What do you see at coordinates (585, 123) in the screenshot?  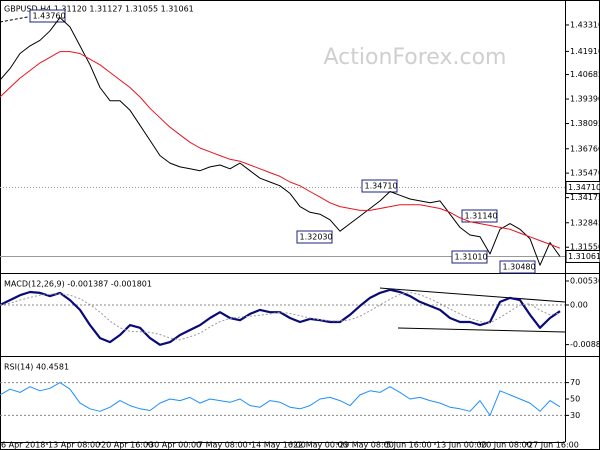 I see `y-tick-label: 1.38095` at bounding box center [585, 123].